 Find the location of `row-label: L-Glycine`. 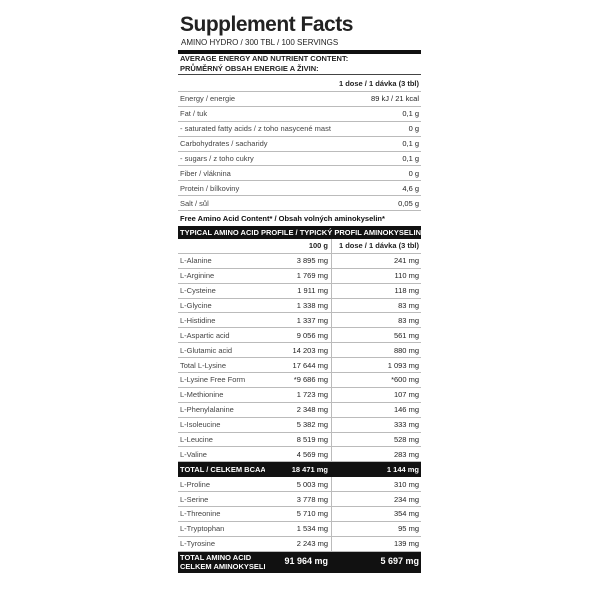

row-label: L-Glycine is located at coordinates (196, 306).